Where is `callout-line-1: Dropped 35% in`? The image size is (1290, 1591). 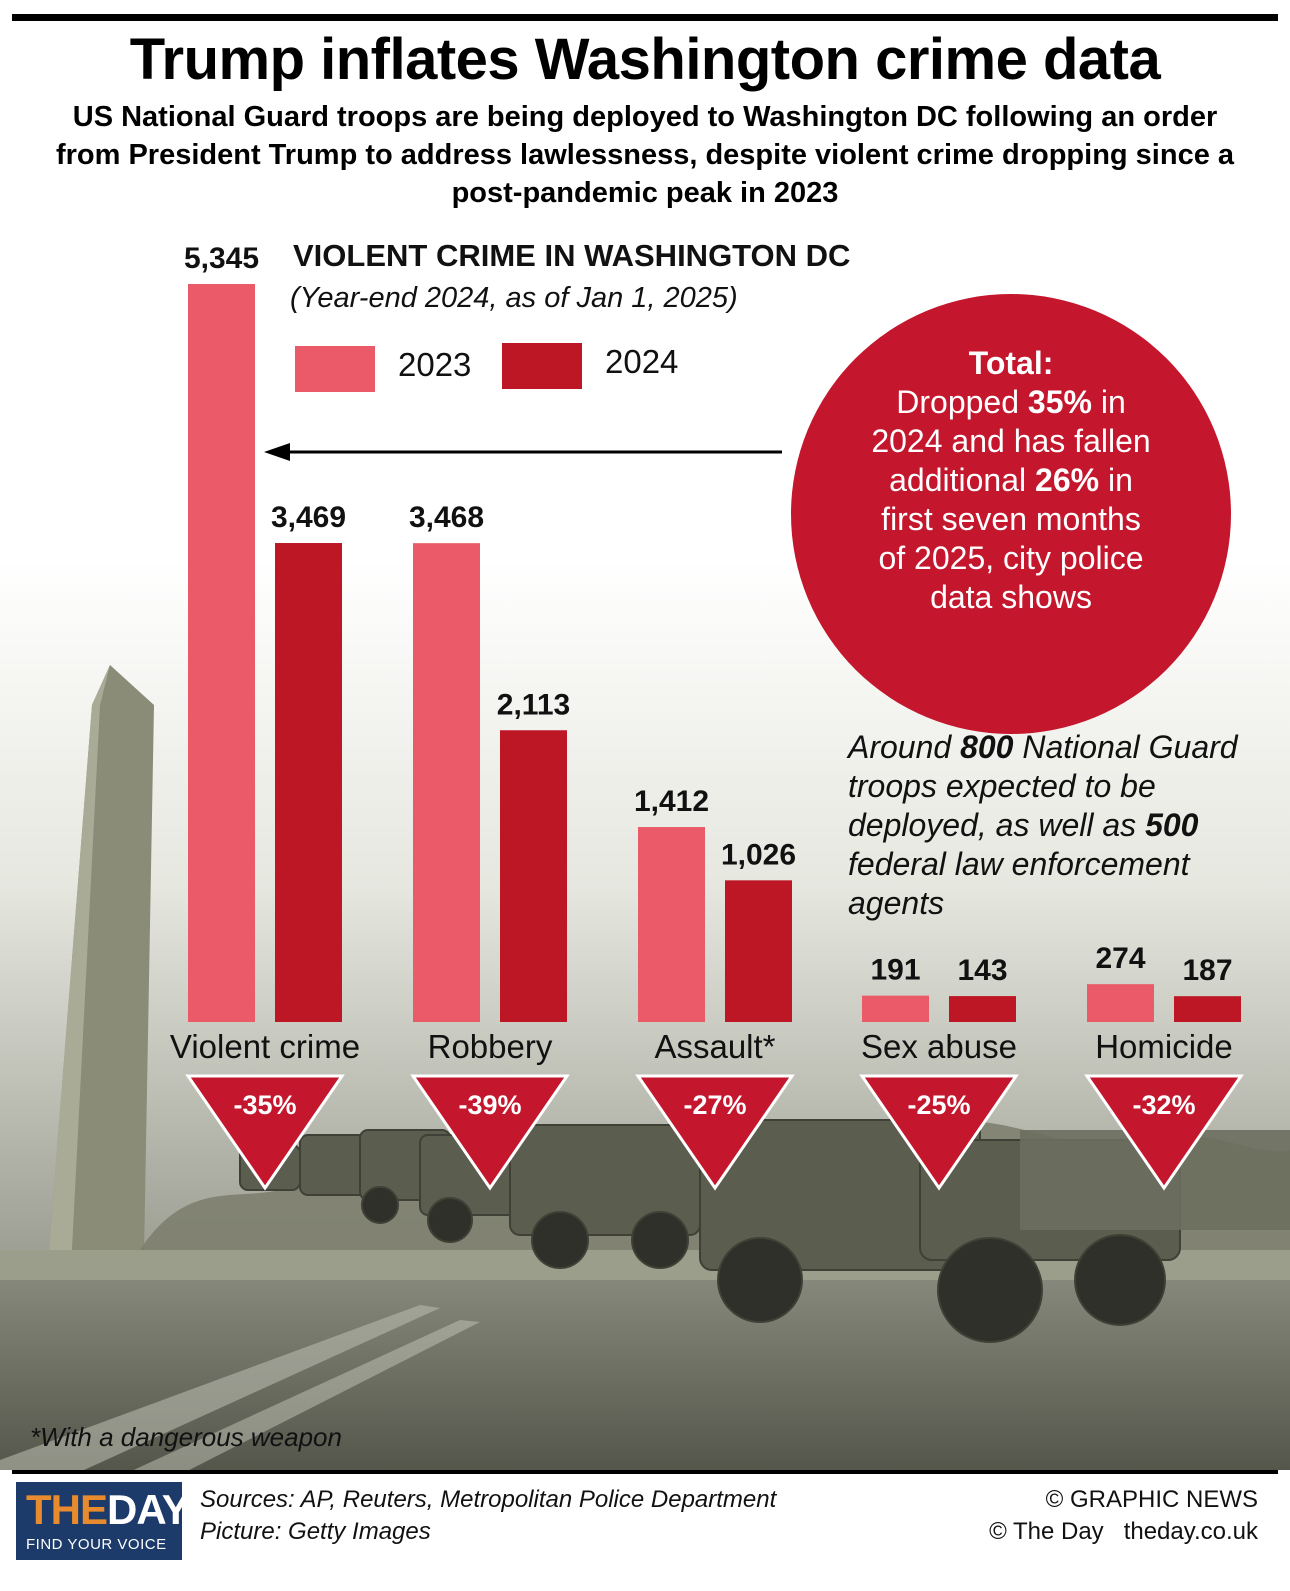
callout-line-1: Dropped 35% in is located at coordinates (1011, 402).